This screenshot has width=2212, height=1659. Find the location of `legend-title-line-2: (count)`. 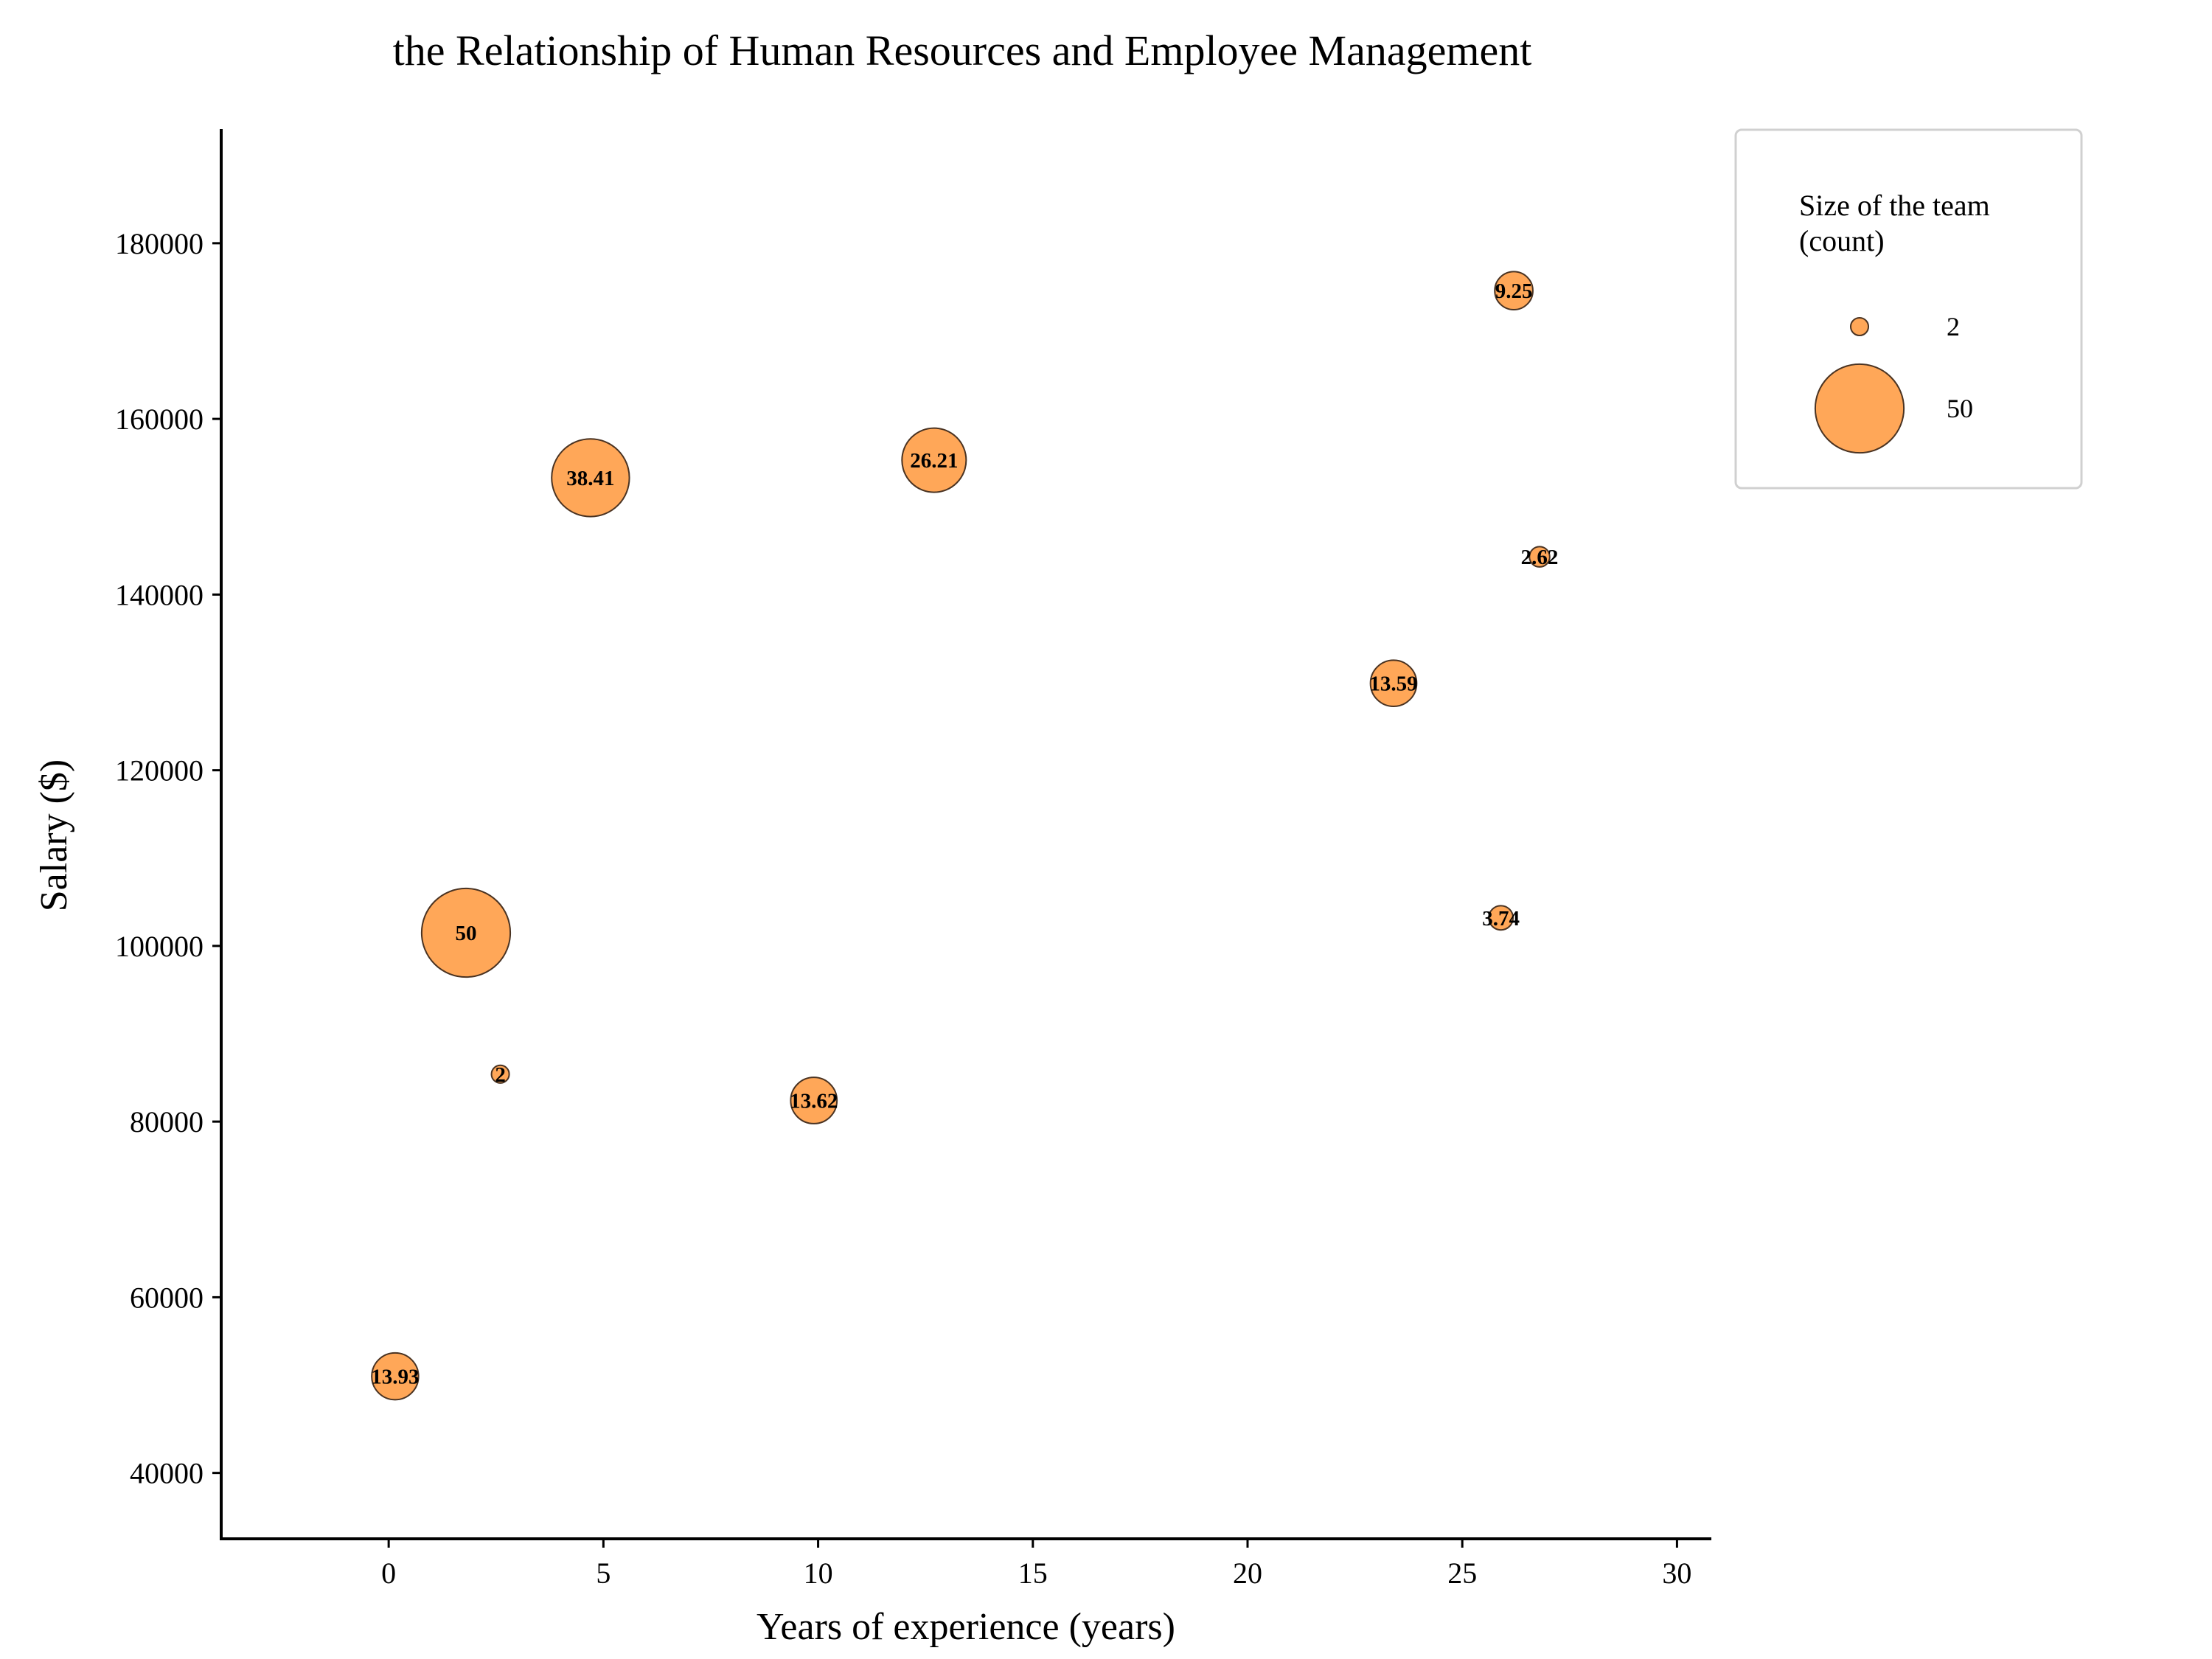

legend-title-line-2: (count) is located at coordinates (1842, 240).